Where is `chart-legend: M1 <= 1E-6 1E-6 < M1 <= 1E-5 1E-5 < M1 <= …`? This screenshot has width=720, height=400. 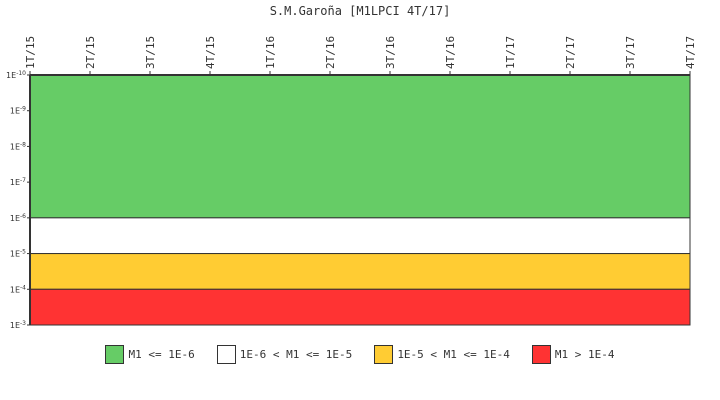 chart-legend: M1 <= 1E-6 1E-6 < M1 <= 1E-5 1E-5 < M1 <= … is located at coordinates (360, 354).